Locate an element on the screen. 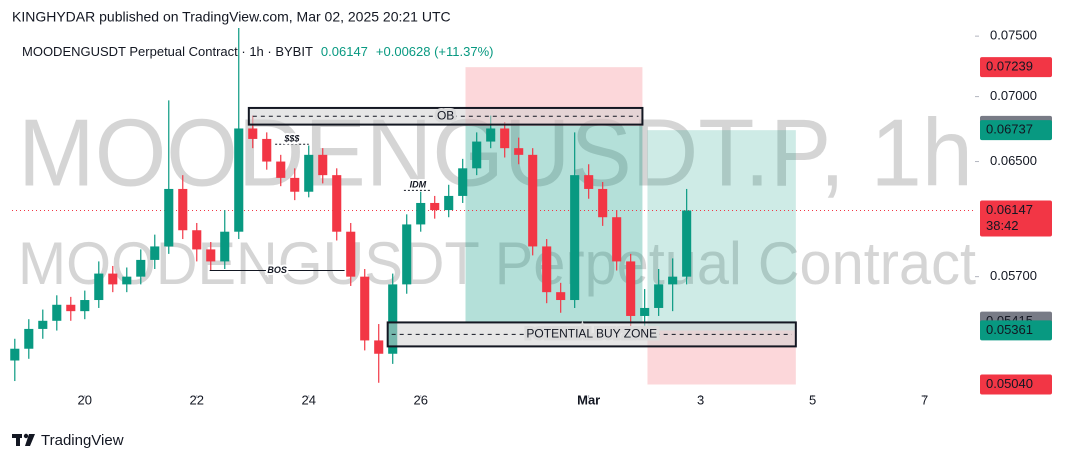 The width and height of the screenshot is (1080, 462). y-tick-label: 0.06500 is located at coordinates (1013, 160).